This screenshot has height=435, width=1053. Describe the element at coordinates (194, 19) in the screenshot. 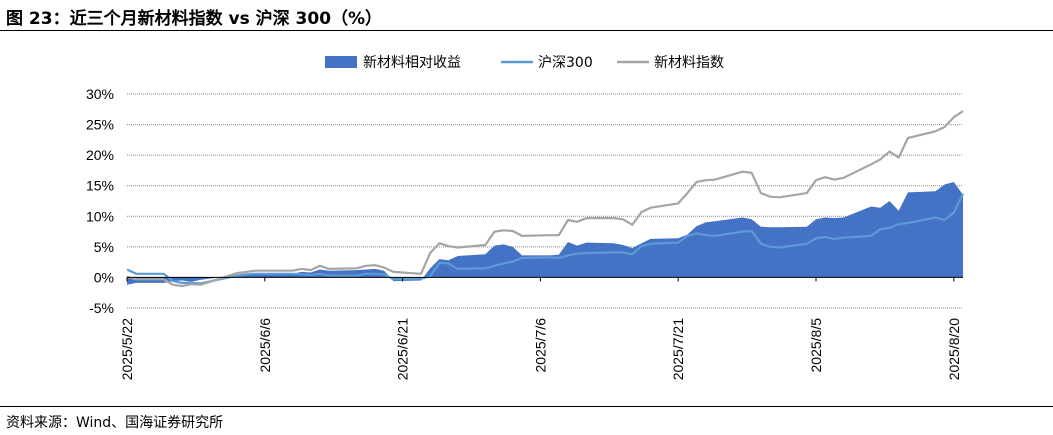

I see `figure-title: 图 23：近三个月新材料指数 vs 沪深 300（%）` at that location.